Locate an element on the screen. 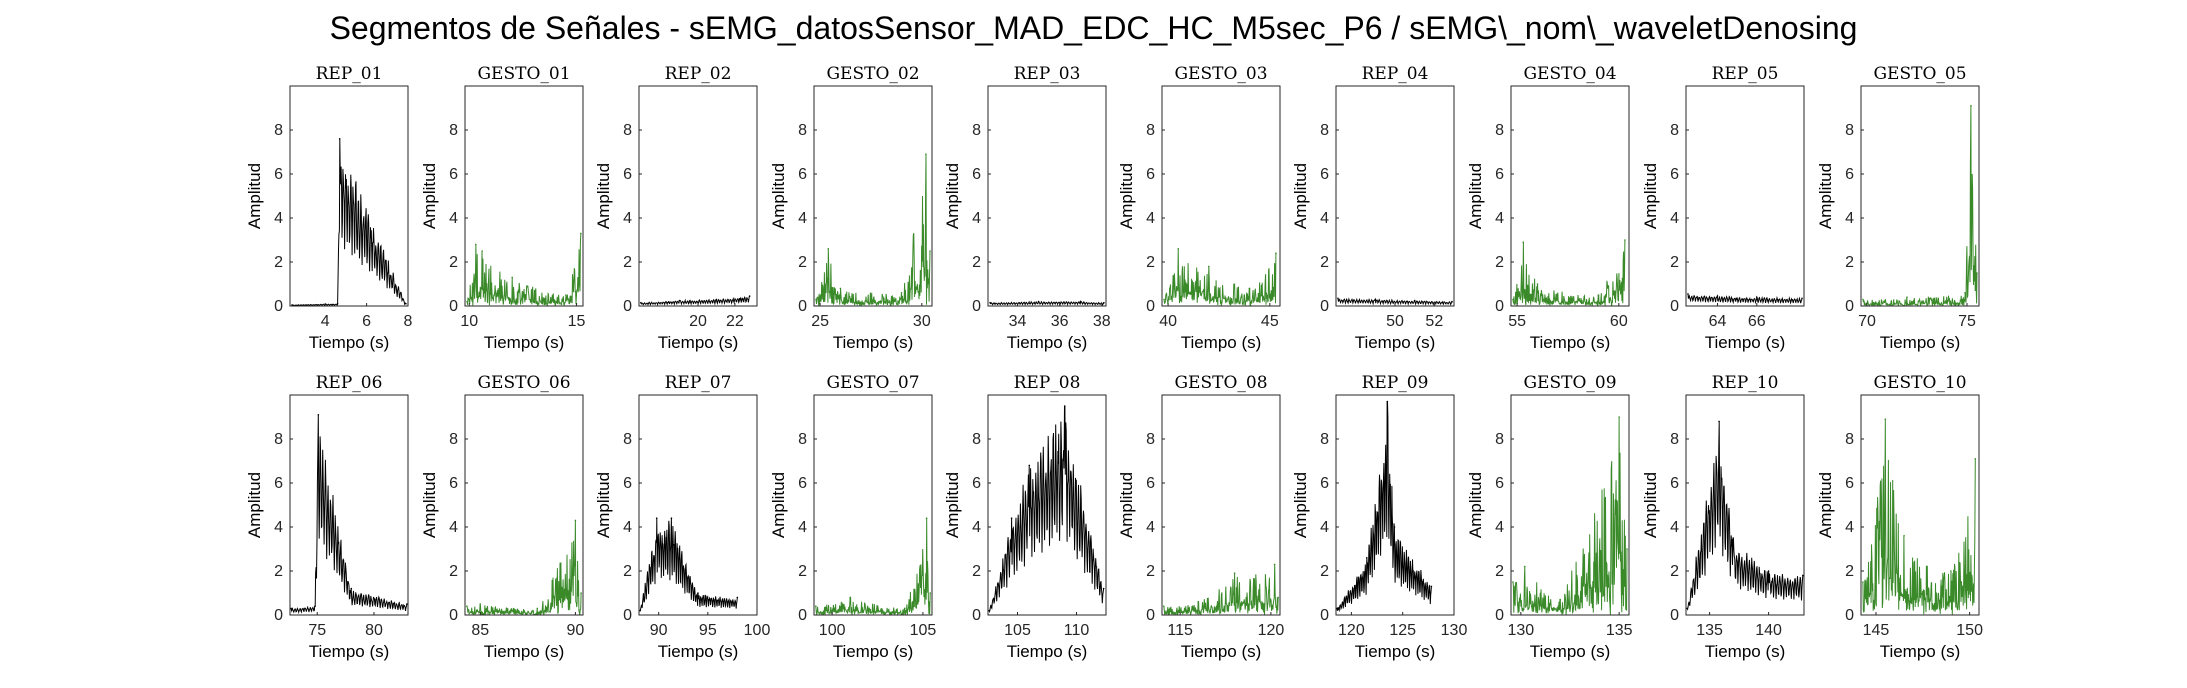  subplot-title: REP_08 is located at coordinates (1047, 383).